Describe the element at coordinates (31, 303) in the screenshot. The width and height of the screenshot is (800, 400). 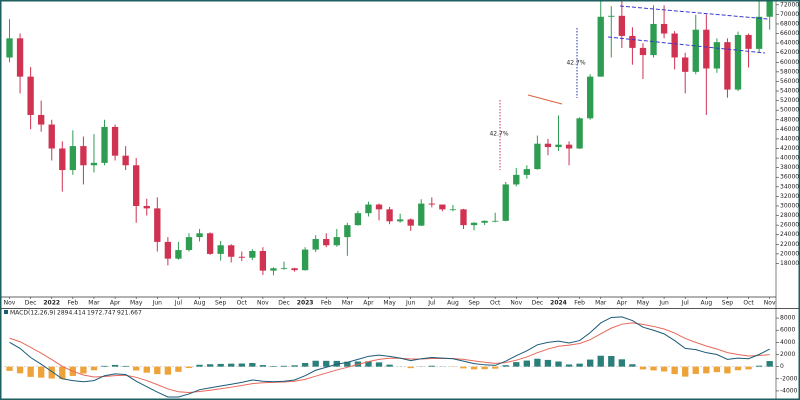
I see `x-tick-label: Dec` at that location.